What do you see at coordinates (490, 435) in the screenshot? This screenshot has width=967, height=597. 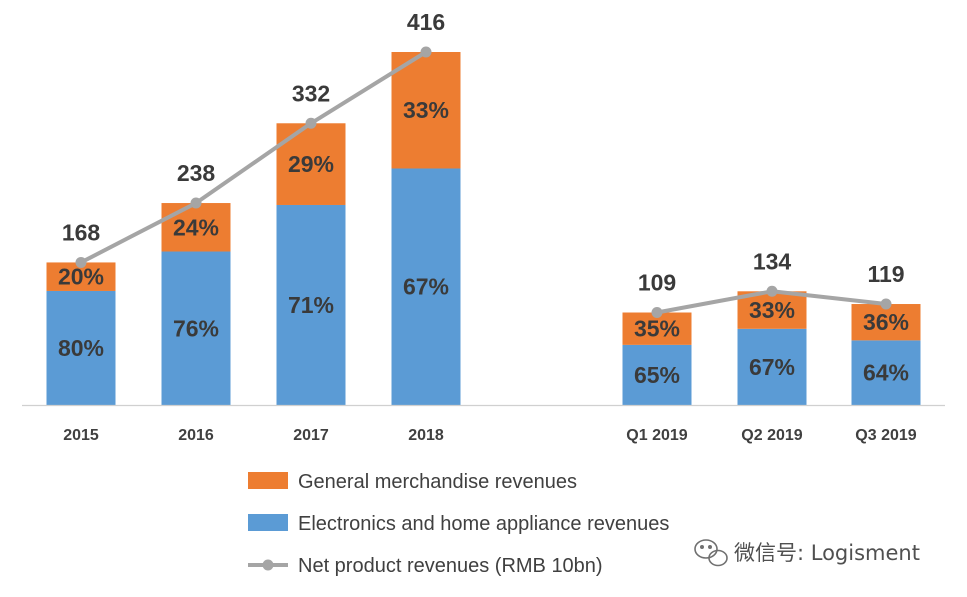 I see `category-labels: 2015 2016 2017 2018 Q1 2019 Q2 2019 Q3 2019` at bounding box center [490, 435].